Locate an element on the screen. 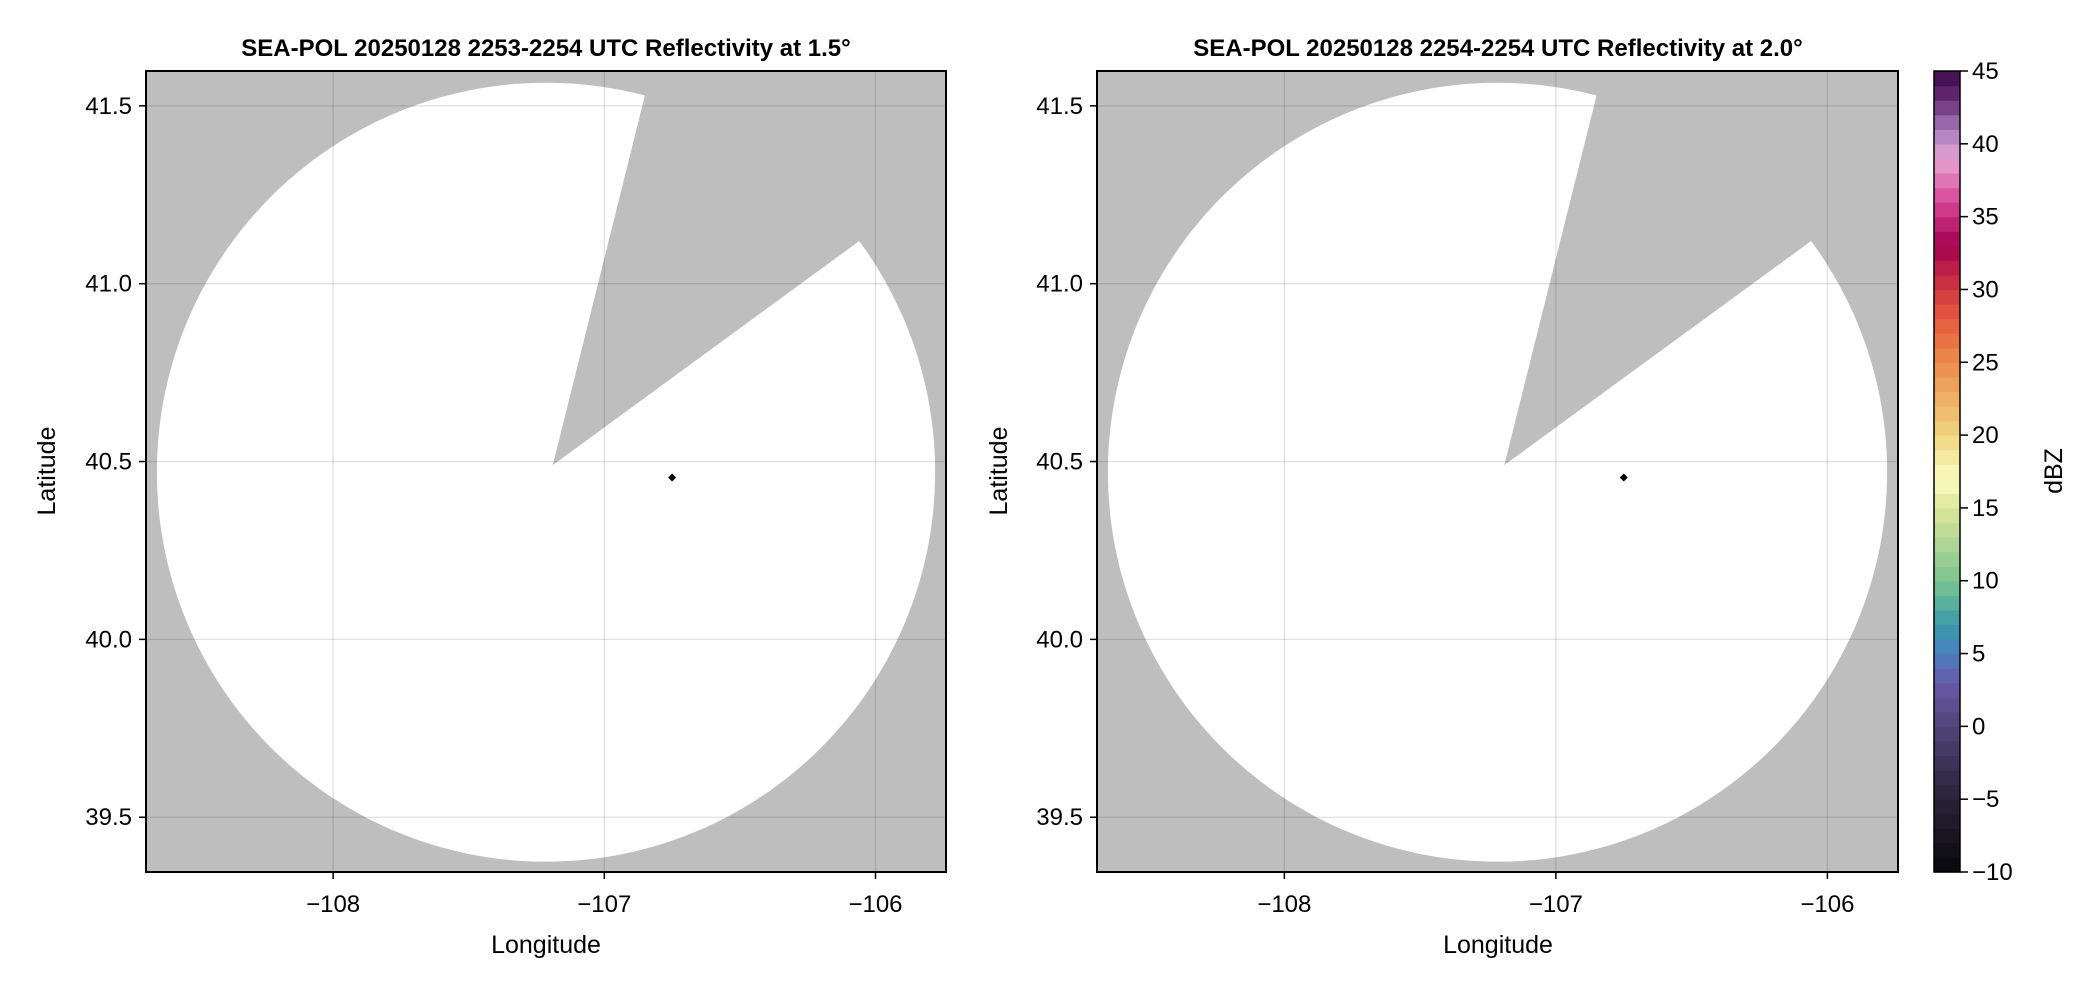 The height and width of the screenshot is (990, 2096). y-tick-label: 41.5 is located at coordinates (1059, 106).